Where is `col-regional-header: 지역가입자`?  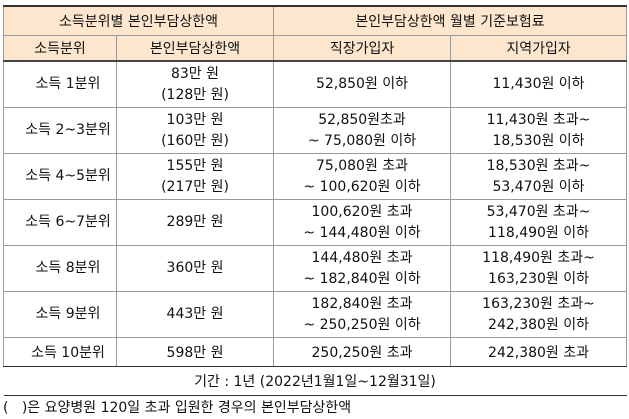 col-regional-header: 지역가입자 is located at coordinates (539, 48).